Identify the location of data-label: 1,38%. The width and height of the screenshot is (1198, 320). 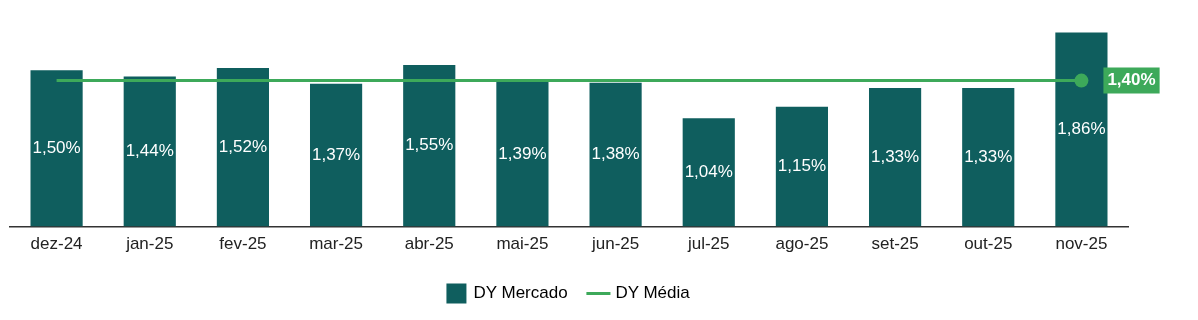
(615, 154).